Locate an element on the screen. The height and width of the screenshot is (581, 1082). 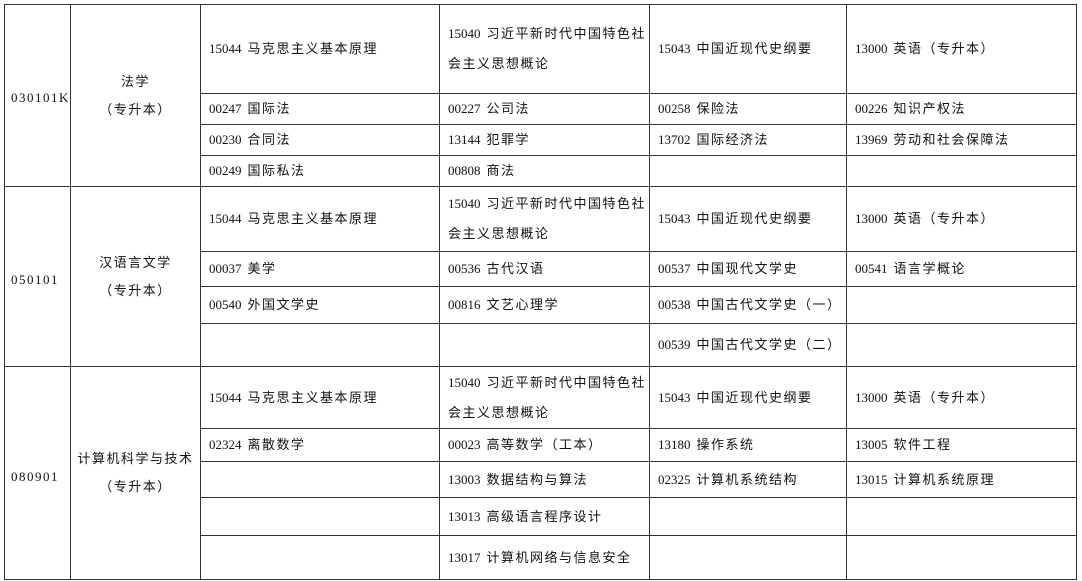
table-row: 13013 高级语言程序设计 is located at coordinates (541, 516).